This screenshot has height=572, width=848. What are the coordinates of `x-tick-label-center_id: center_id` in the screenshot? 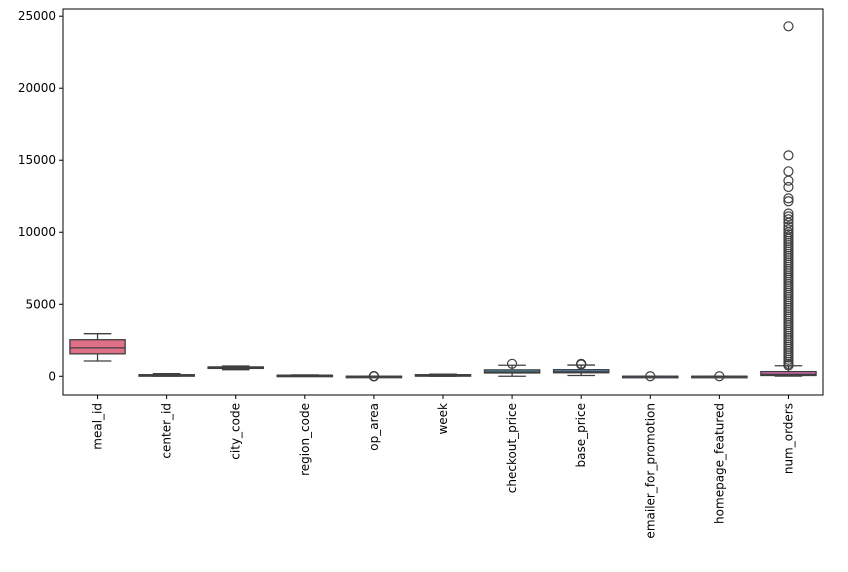 It's located at (167, 431).